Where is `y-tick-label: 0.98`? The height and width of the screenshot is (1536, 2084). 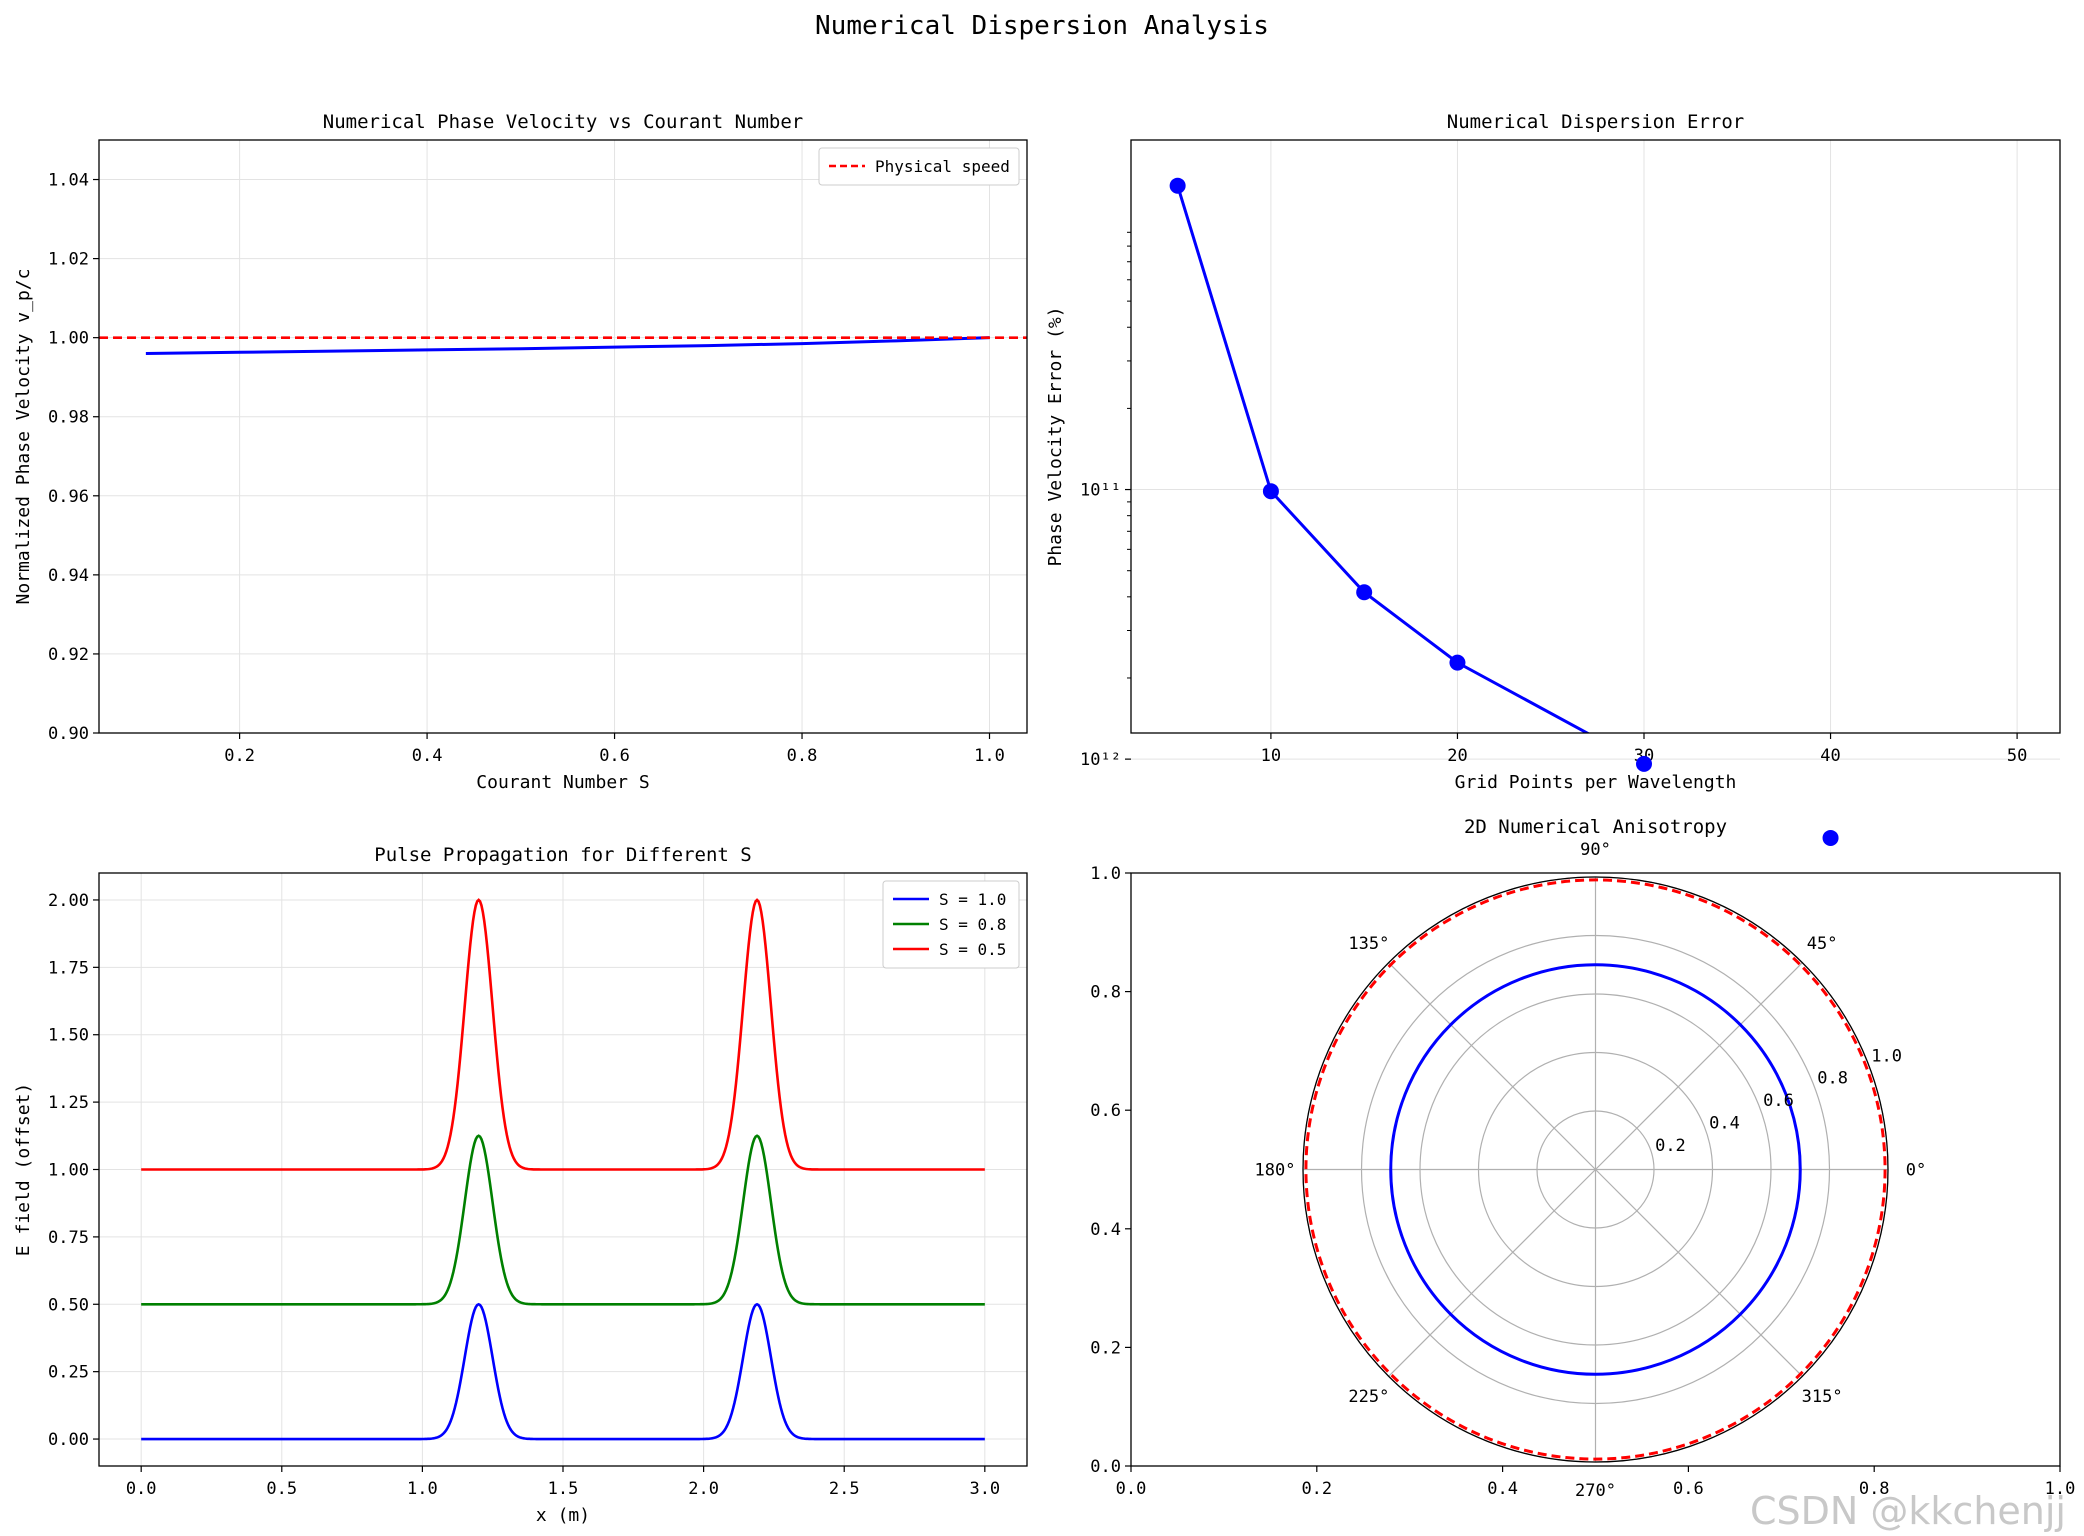 y-tick-label: 0.98 is located at coordinates (68, 418).